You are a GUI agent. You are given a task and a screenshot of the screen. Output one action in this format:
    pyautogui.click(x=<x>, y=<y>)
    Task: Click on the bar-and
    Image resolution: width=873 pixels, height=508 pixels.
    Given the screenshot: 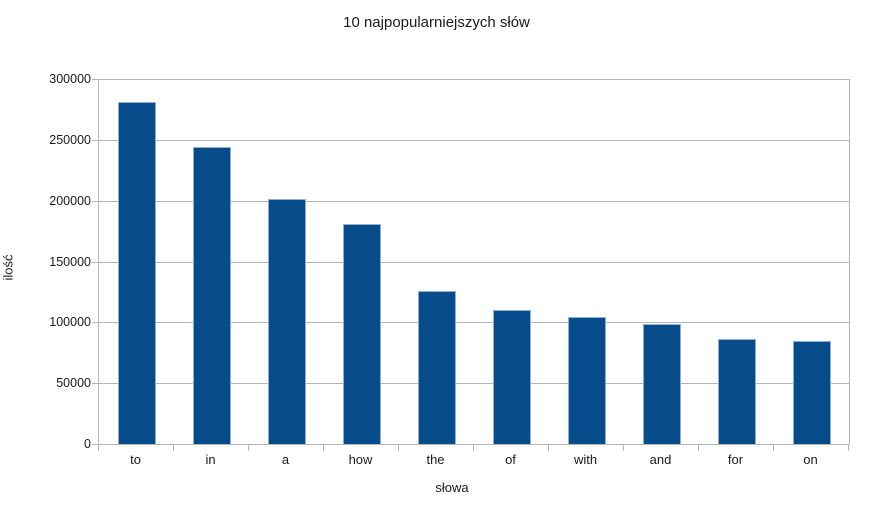 What is the action you would take?
    pyautogui.click(x=661, y=383)
    